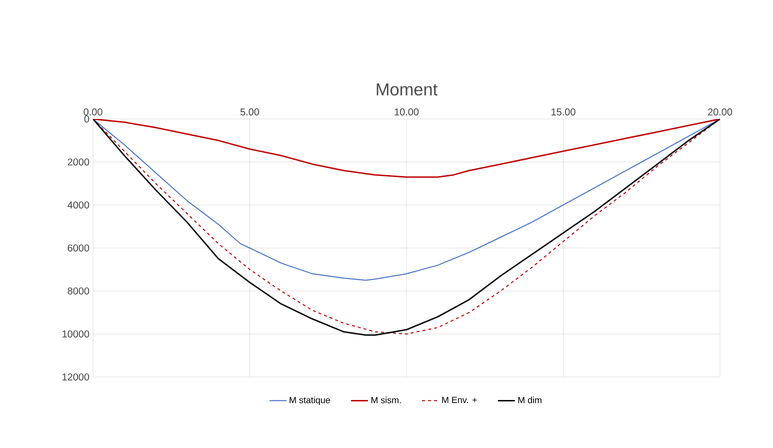  What do you see at coordinates (79, 205) in the screenshot?
I see `y-tick-label: 4000` at bounding box center [79, 205].